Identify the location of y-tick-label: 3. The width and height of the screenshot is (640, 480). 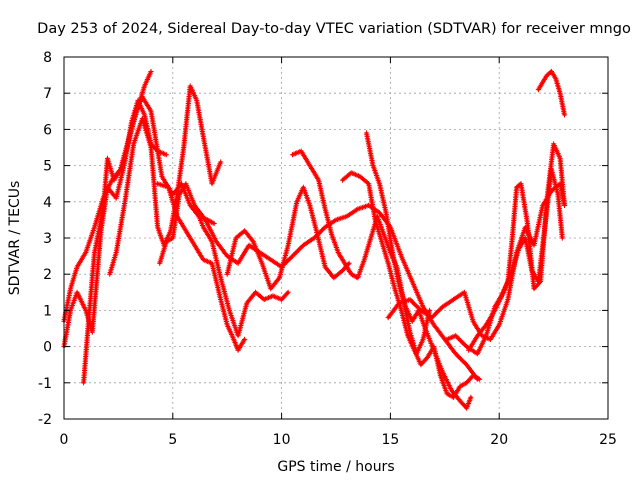
(47, 239).